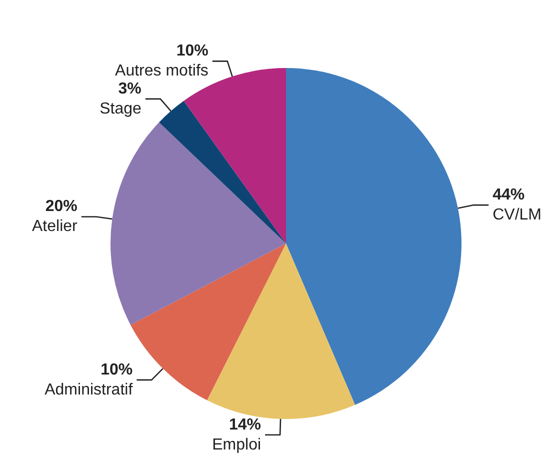 This screenshot has width=552, height=475. I want to click on data-label: 14%, so click(245, 425).